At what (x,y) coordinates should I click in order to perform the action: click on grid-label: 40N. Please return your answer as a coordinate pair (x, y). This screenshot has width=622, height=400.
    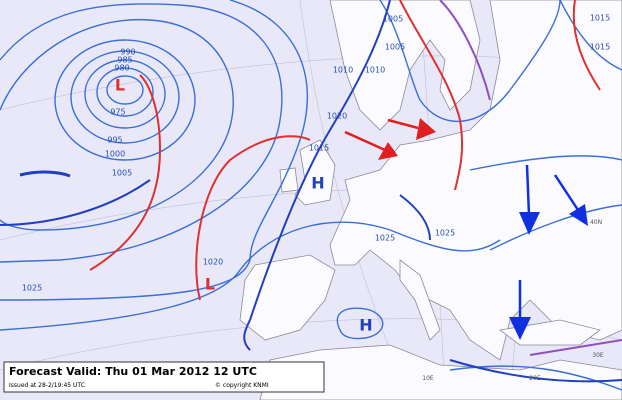
    Looking at the image, I should click on (596, 222).